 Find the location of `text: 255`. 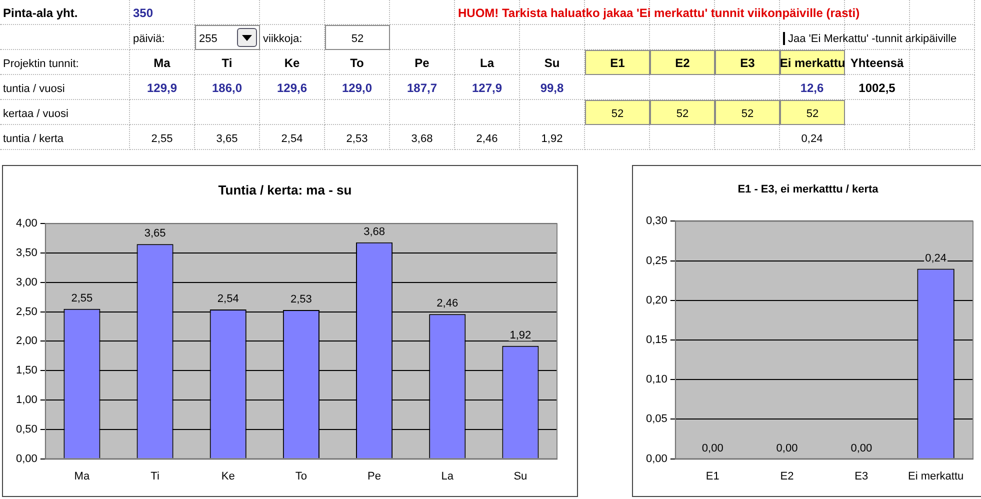

text: 255 is located at coordinates (208, 39).